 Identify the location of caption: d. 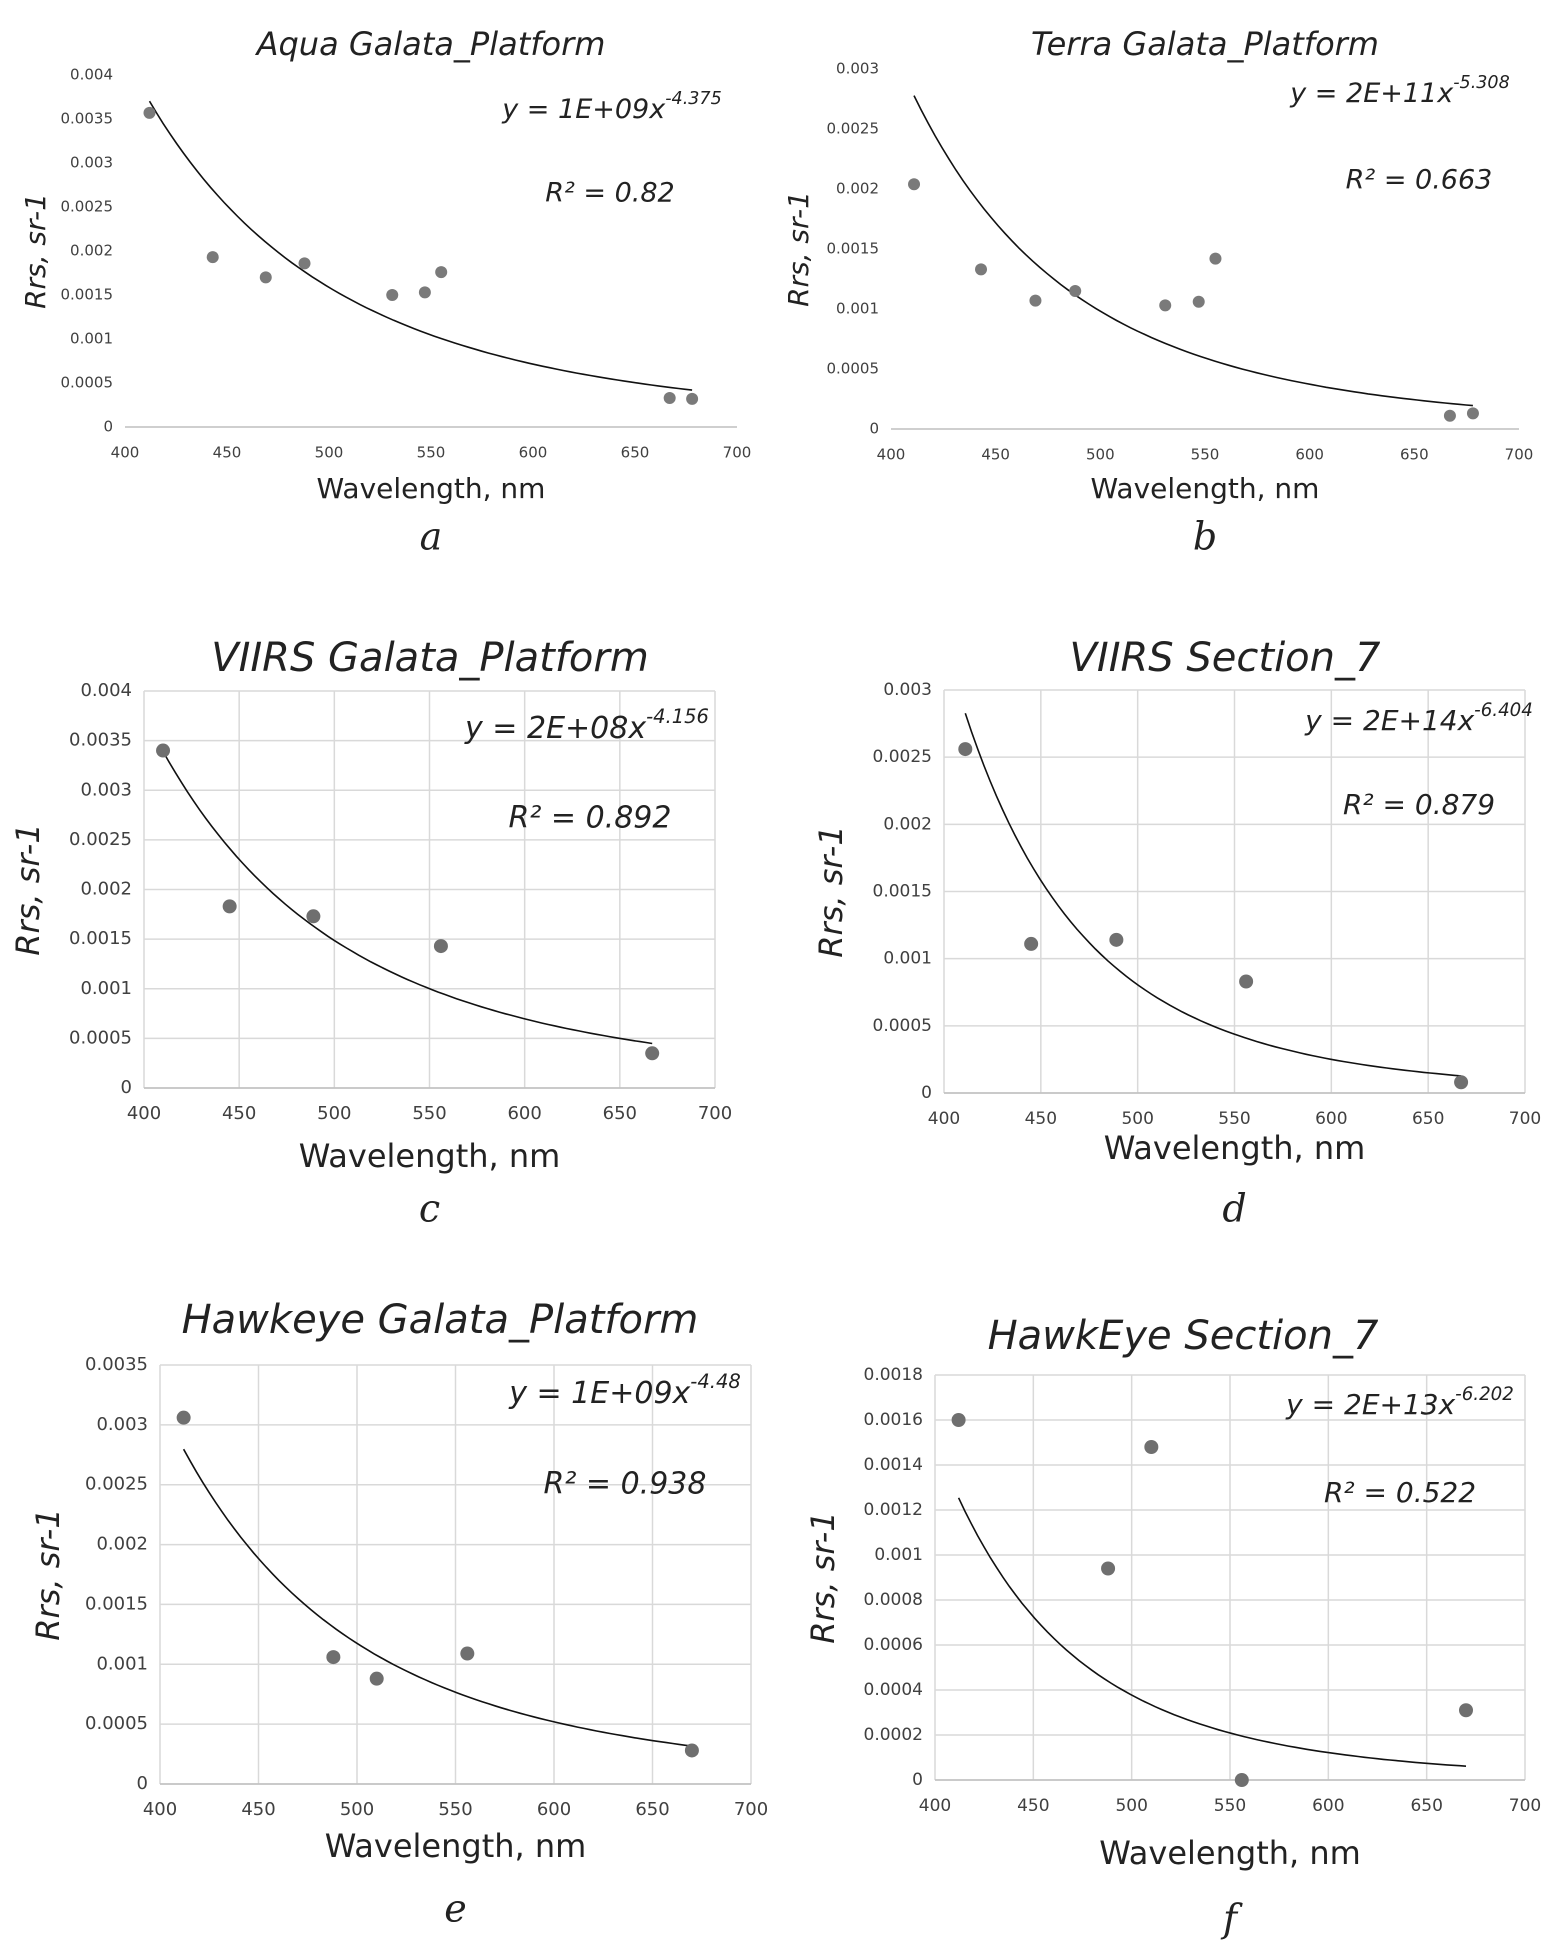
(1234, 1209).